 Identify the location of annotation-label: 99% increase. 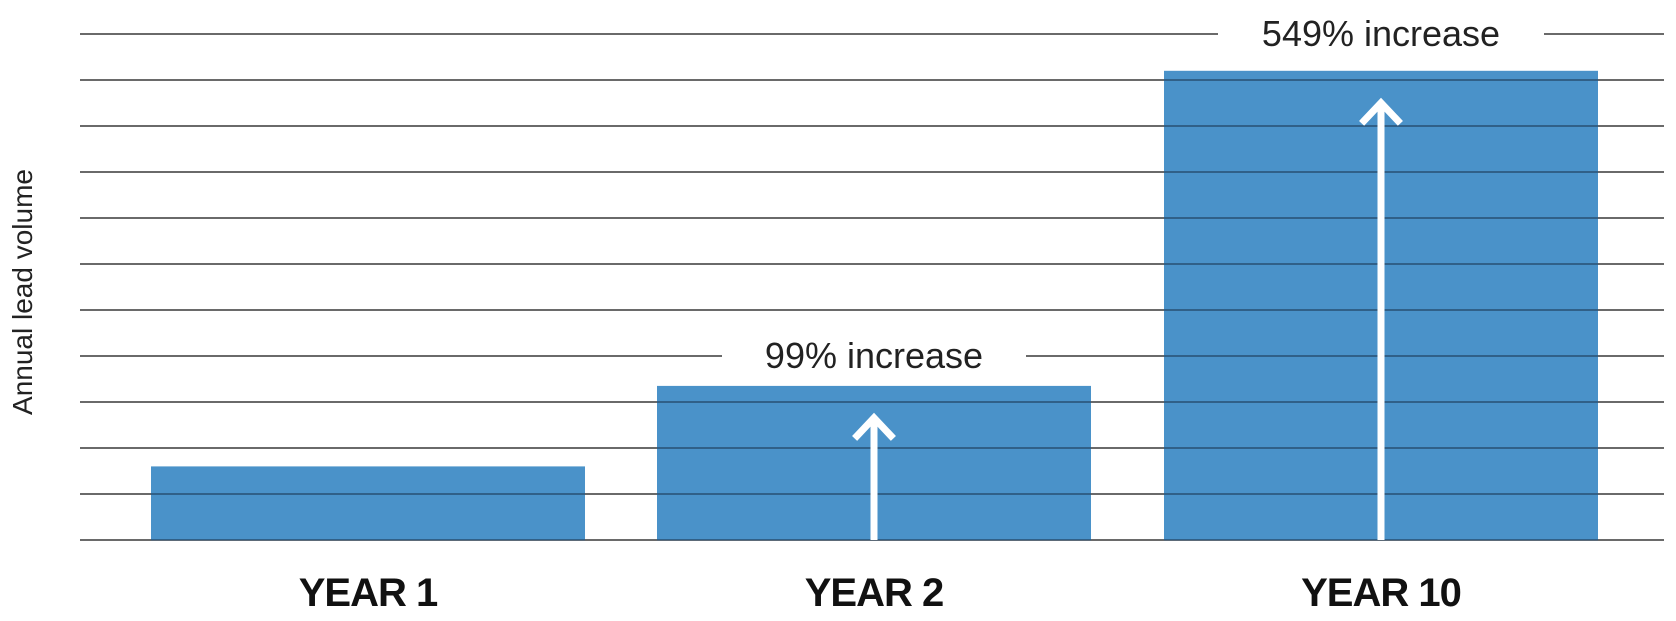
(874, 355).